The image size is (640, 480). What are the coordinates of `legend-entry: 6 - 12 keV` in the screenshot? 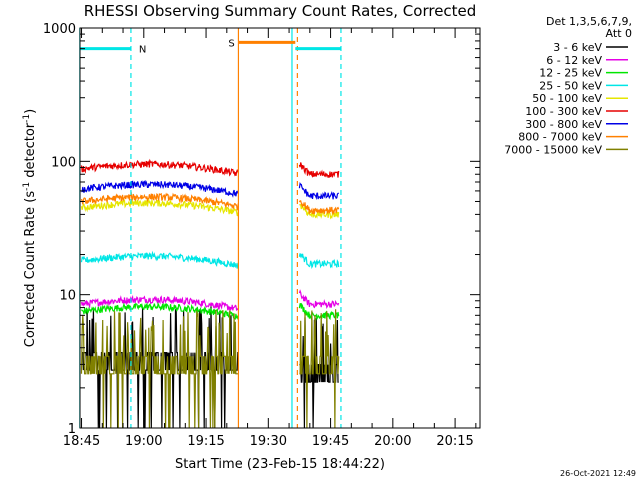 It's located at (574, 60).